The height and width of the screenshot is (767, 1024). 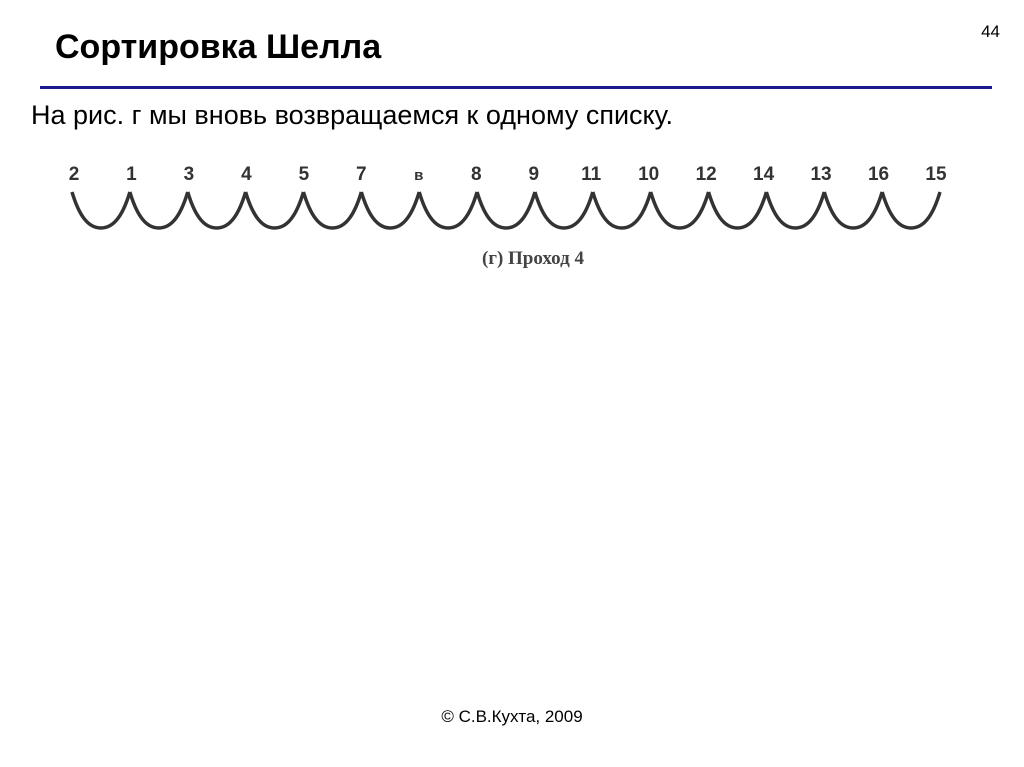 I want to click on element-label: 5, so click(x=304, y=174).